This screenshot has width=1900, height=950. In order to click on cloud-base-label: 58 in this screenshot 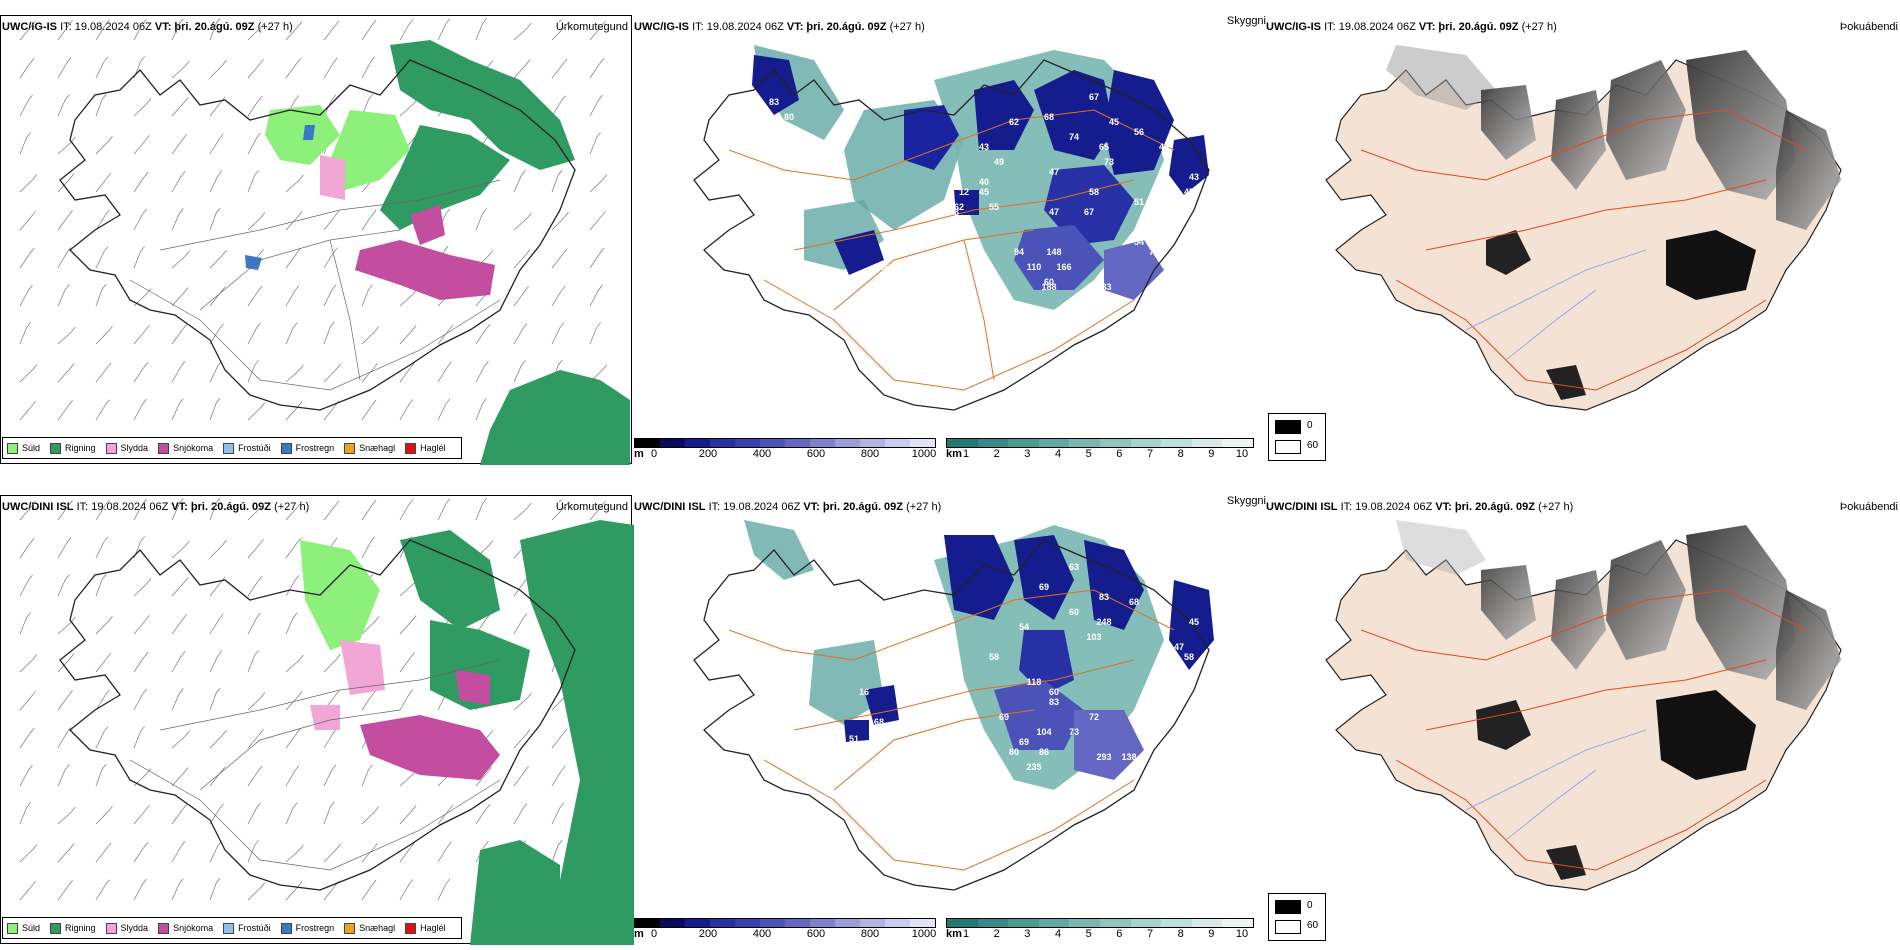, I will do `click(1094, 192)`.